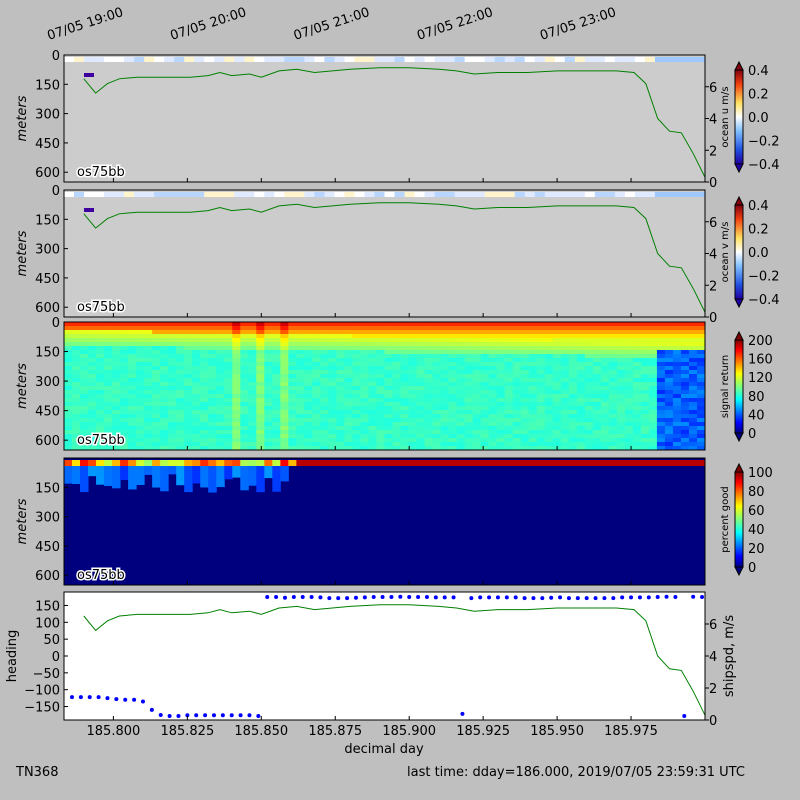  I want to click on depth-axis-label: meters, so click(22, 386).